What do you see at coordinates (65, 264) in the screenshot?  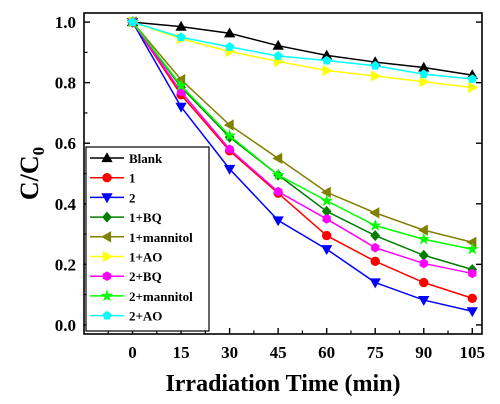 I see `y-tick-label: 0.2` at bounding box center [65, 264].